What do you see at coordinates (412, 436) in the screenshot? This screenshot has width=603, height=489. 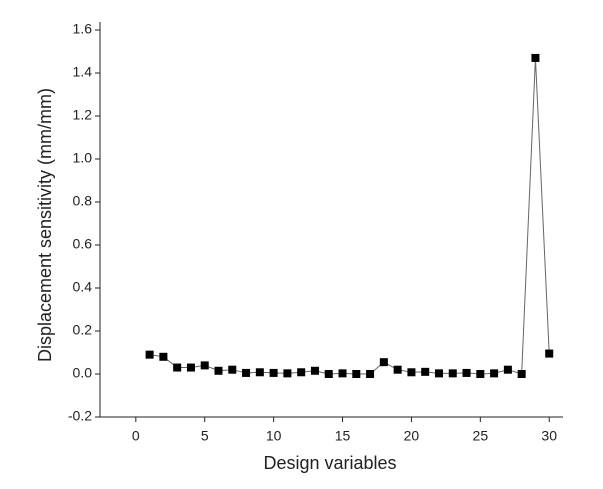 I see `x-tick-label: 20` at bounding box center [412, 436].